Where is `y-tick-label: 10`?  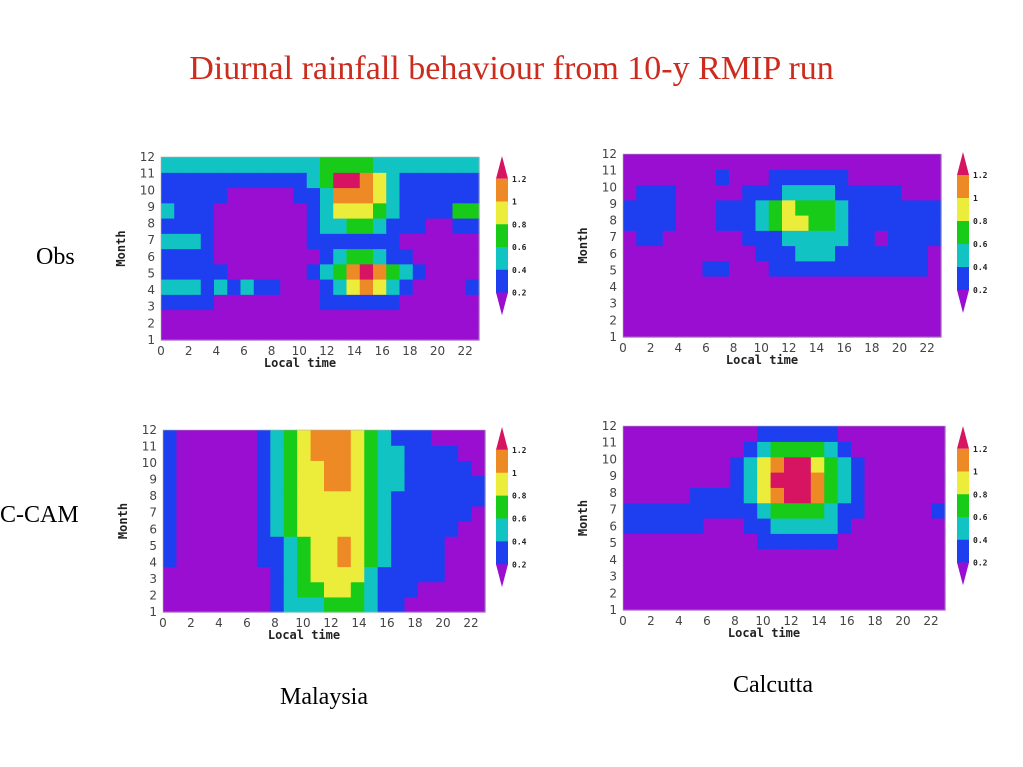
y-tick-label: 10 is located at coordinates (149, 463).